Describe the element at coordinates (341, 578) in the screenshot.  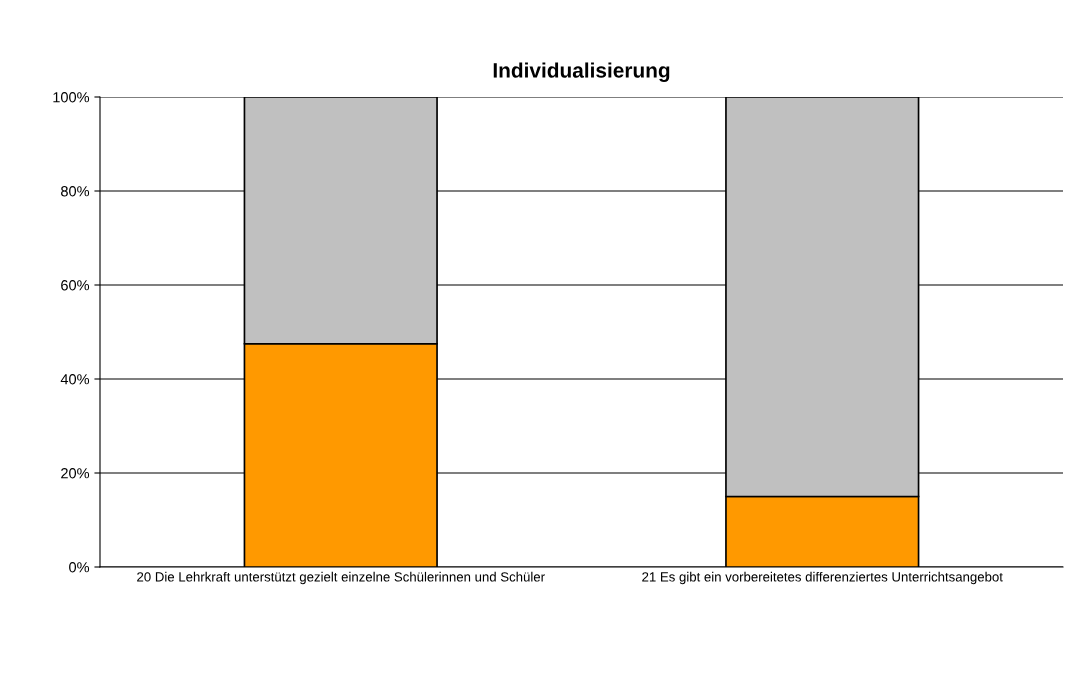
I see `x-tick-label: 20 Die Lehrkraft unterstützt gezielt einzelne Schülerinnen und Schüler` at that location.